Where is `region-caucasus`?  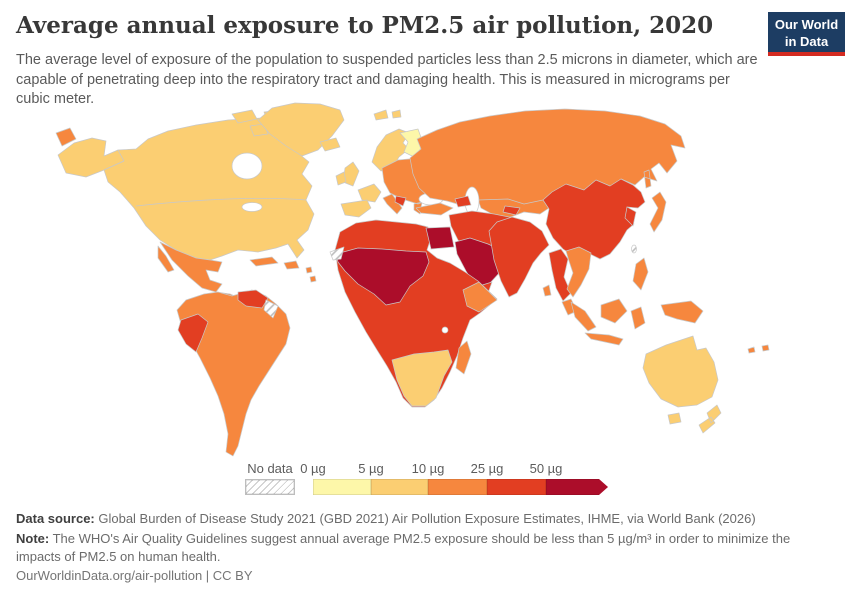
region-caucasus is located at coordinates (463, 201).